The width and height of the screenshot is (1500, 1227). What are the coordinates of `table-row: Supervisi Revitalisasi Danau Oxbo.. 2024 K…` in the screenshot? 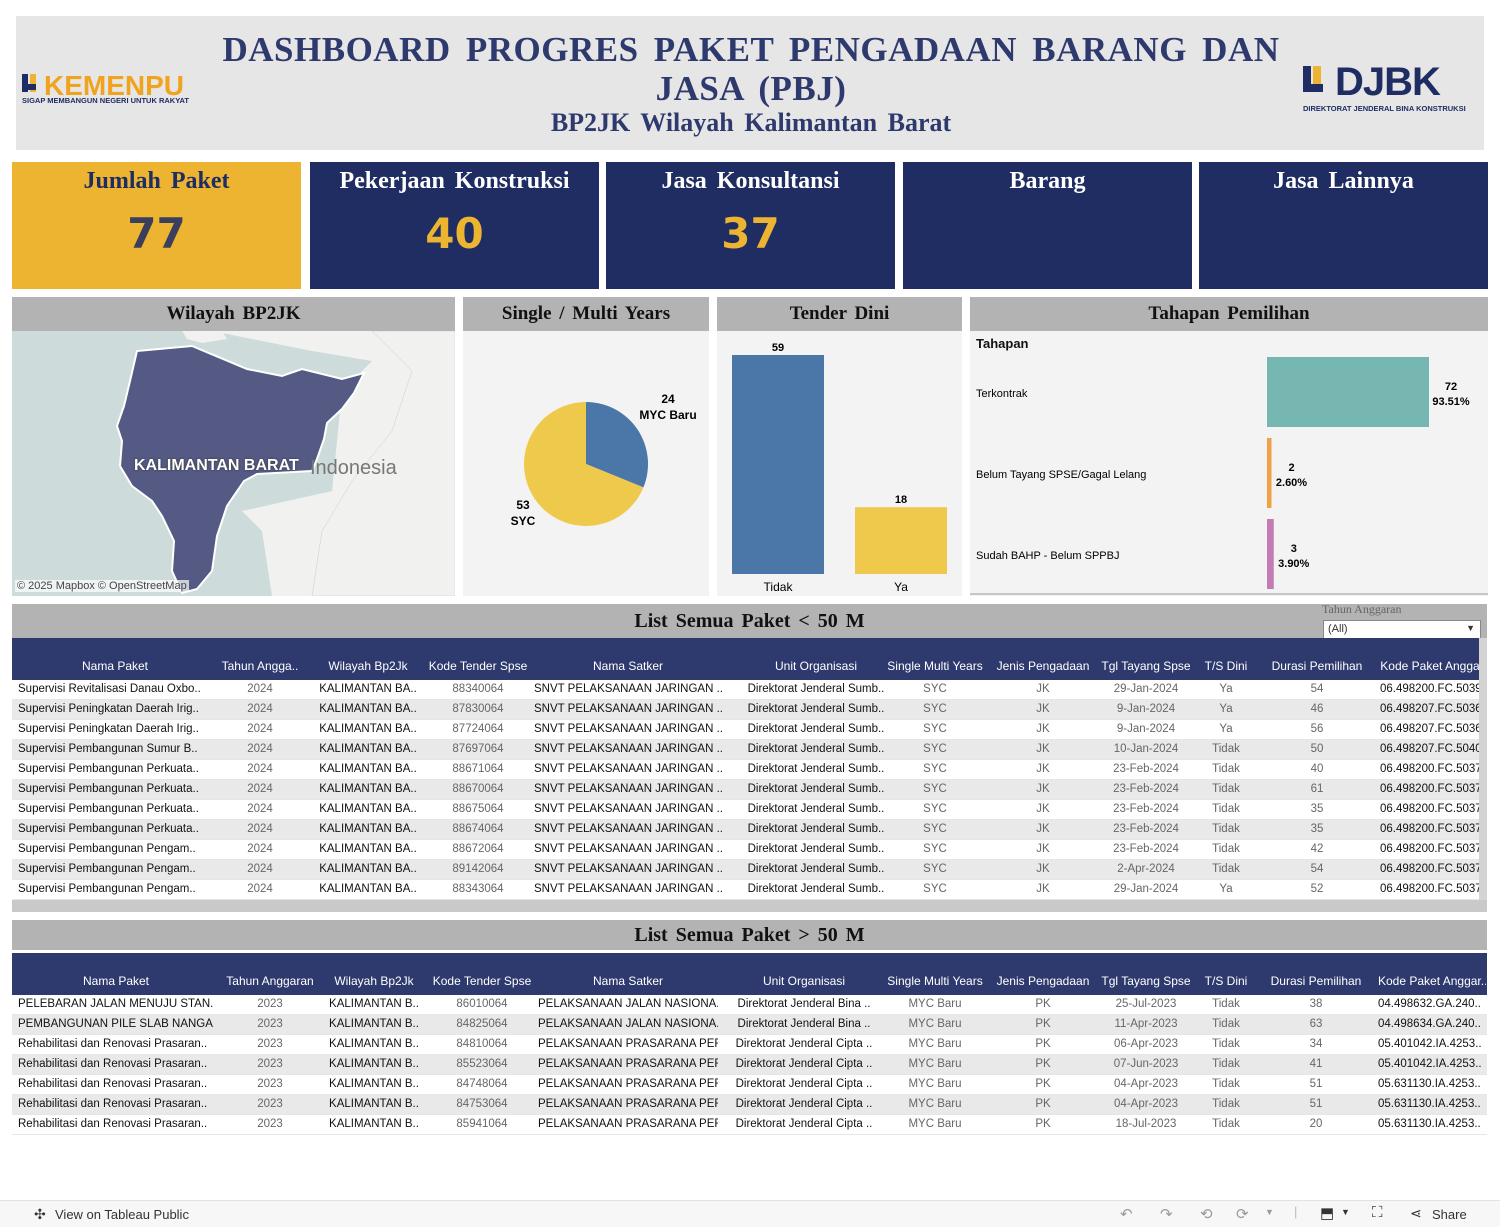 It's located at (745, 690).